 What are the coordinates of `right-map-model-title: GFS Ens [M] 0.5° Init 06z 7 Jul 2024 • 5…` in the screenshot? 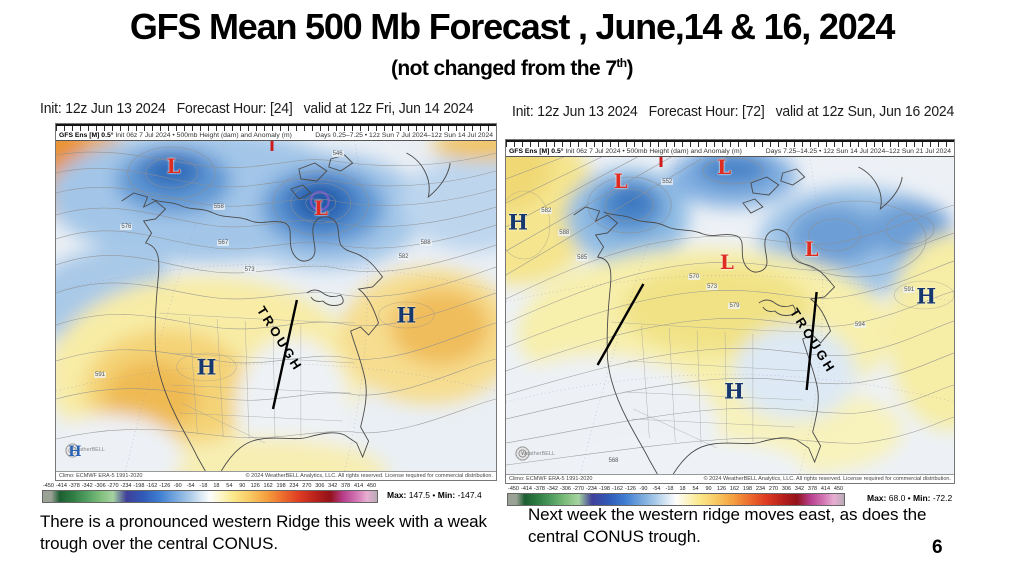 It's located at (625, 151).